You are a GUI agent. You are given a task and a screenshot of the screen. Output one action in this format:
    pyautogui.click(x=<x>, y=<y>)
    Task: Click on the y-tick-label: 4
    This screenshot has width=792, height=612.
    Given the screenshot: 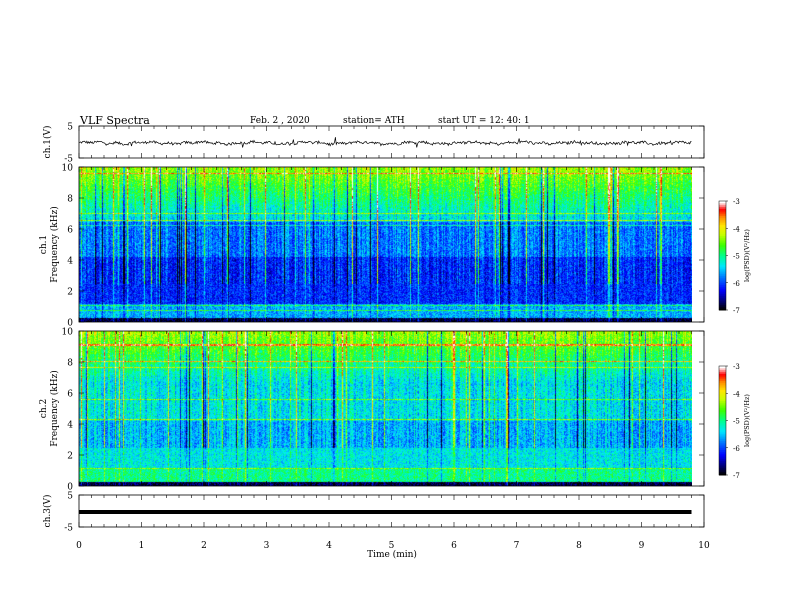 What is the action you would take?
    pyautogui.click(x=70, y=426)
    